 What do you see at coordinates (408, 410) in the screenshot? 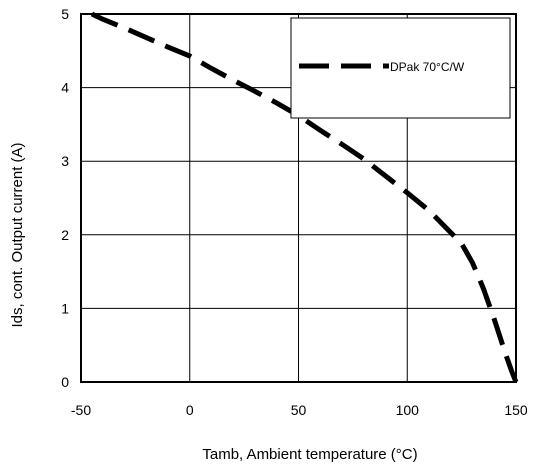
I see `x-tick-label: 100` at bounding box center [408, 410].